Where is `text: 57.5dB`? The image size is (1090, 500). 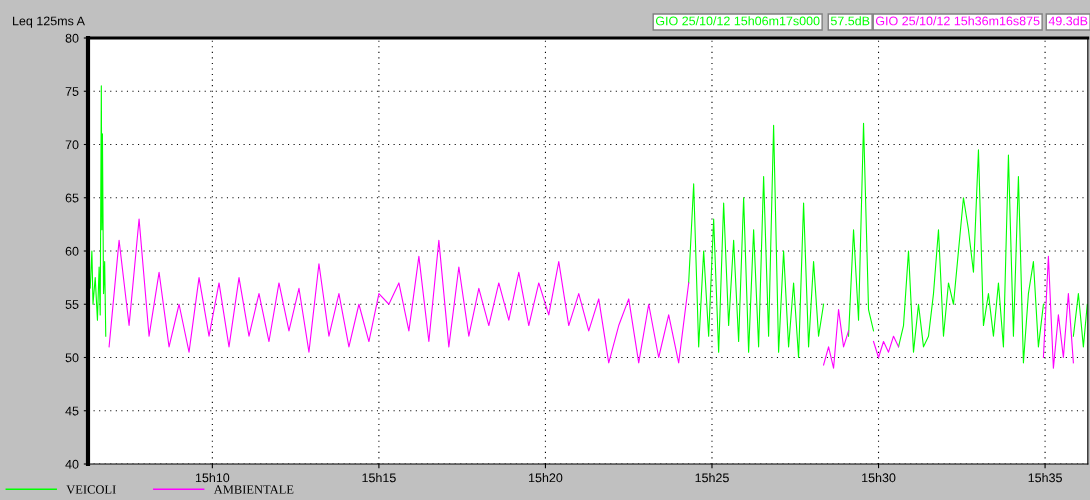
text: 57.5dB is located at coordinates (850, 21).